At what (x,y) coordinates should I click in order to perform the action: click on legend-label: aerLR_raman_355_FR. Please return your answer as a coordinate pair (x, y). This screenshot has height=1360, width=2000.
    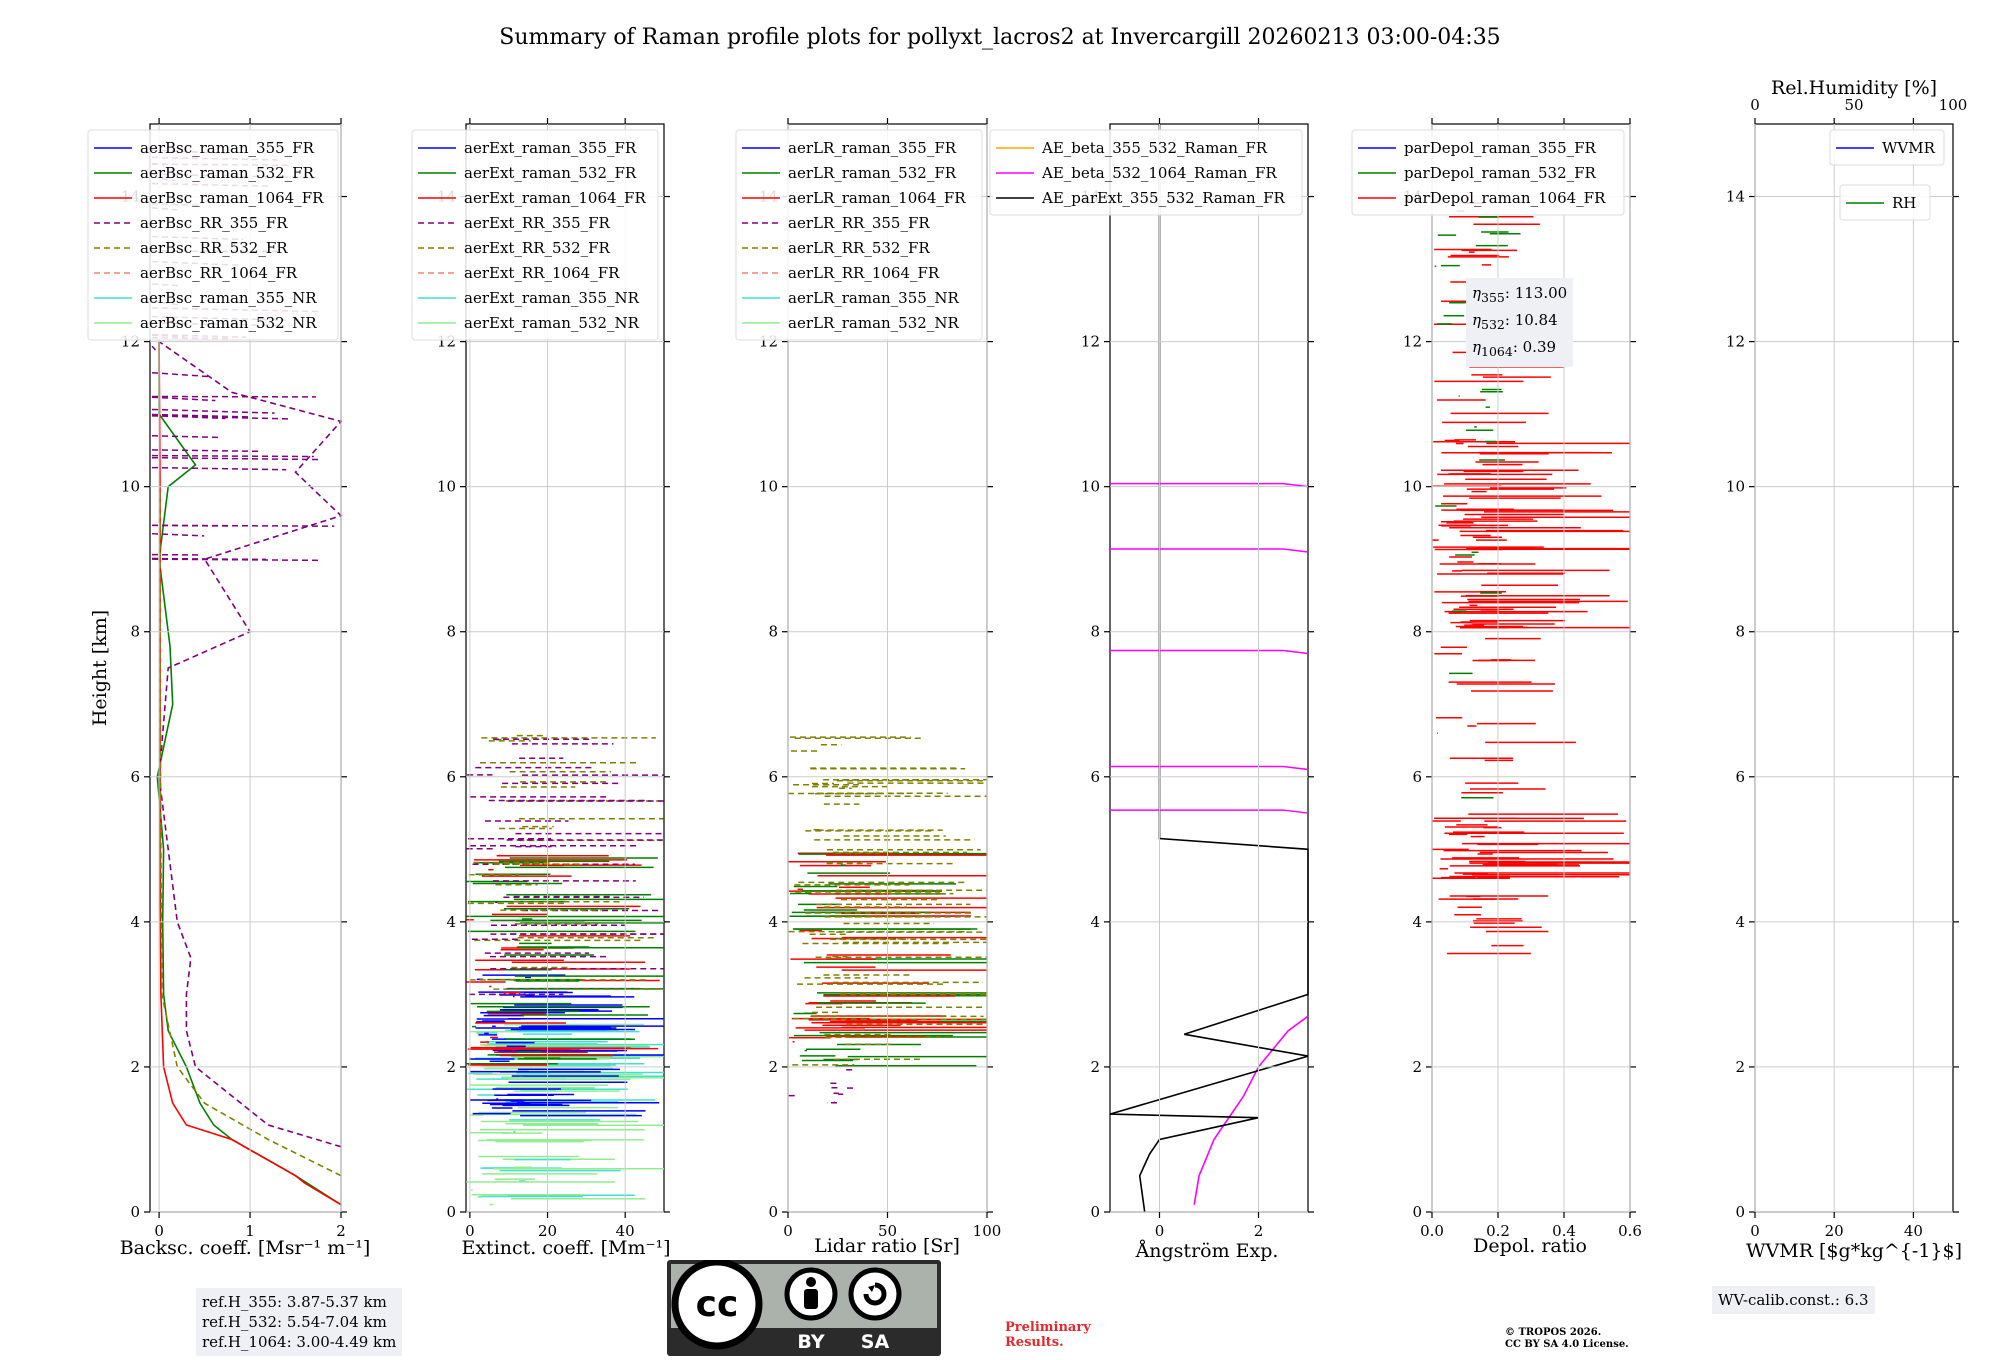
    Looking at the image, I should click on (872, 148).